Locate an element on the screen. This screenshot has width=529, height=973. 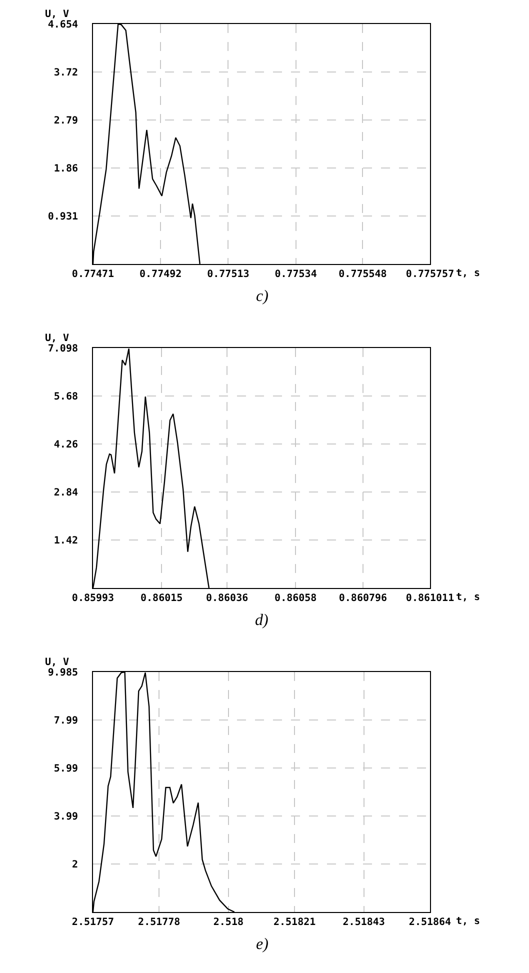
x-tick-label: 0.77534 is located at coordinates (295, 274).